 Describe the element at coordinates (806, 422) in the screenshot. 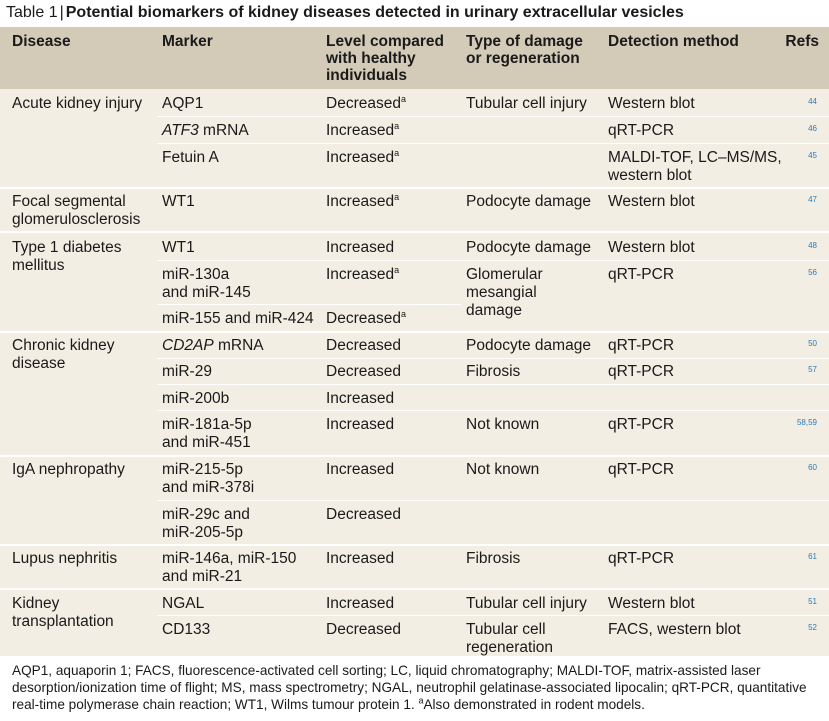

I see `ref-cell: 58,59` at that location.